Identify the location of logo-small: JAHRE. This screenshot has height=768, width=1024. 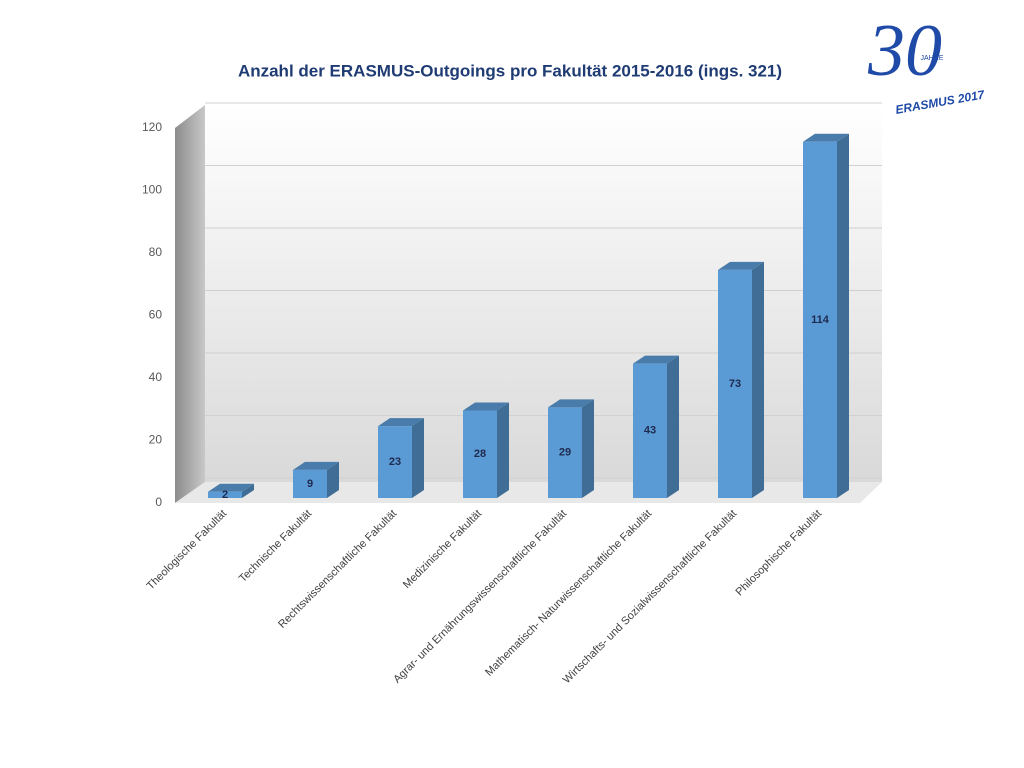
(932, 58).